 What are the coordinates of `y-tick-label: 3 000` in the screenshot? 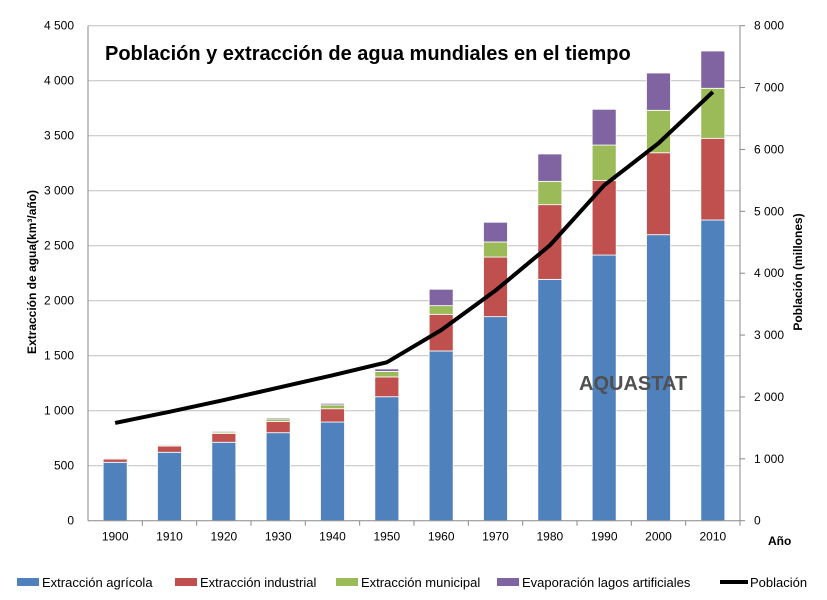 It's located at (59, 191).